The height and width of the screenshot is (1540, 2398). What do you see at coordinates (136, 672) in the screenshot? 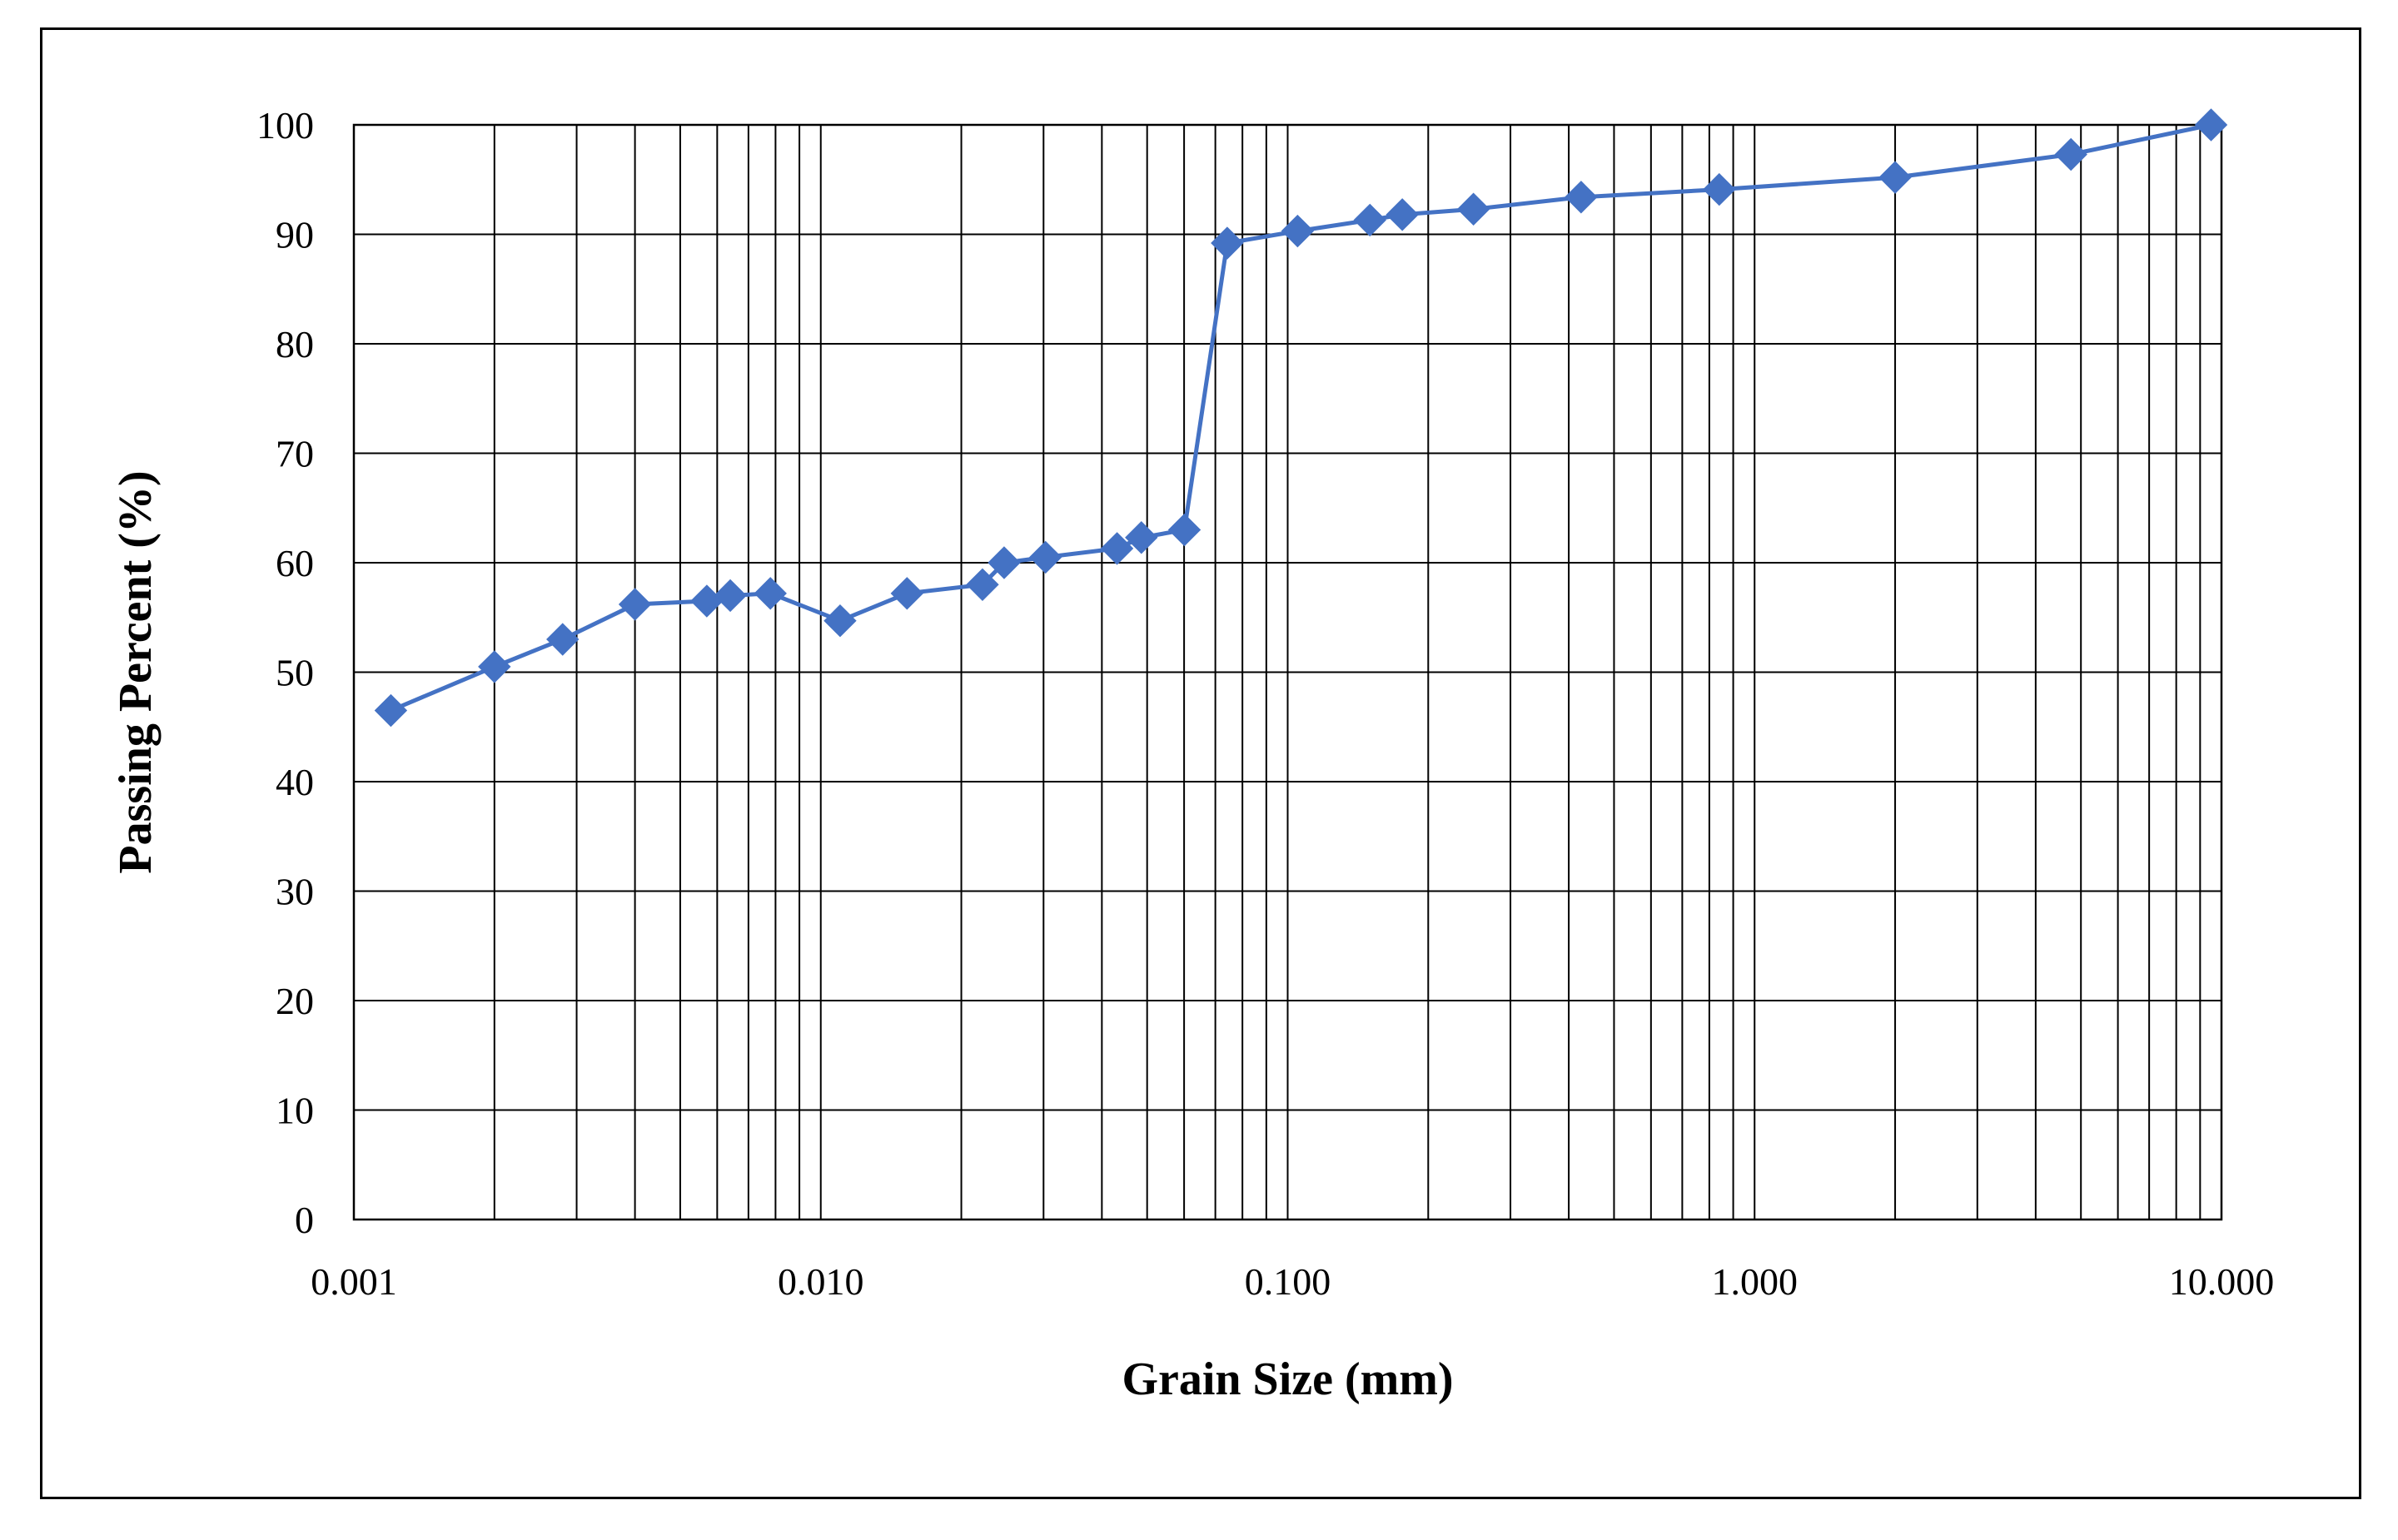
I see `y-axis-title: Passing Percent (%)` at bounding box center [136, 672].